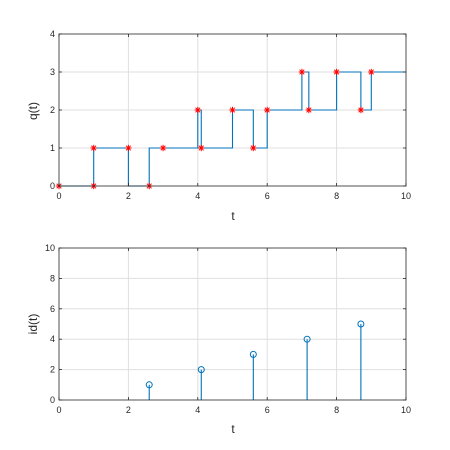 This screenshot has height=450, width=450. Describe the element at coordinates (52, 339) in the screenshot. I see `bottom-ytick-label: 4` at that location.